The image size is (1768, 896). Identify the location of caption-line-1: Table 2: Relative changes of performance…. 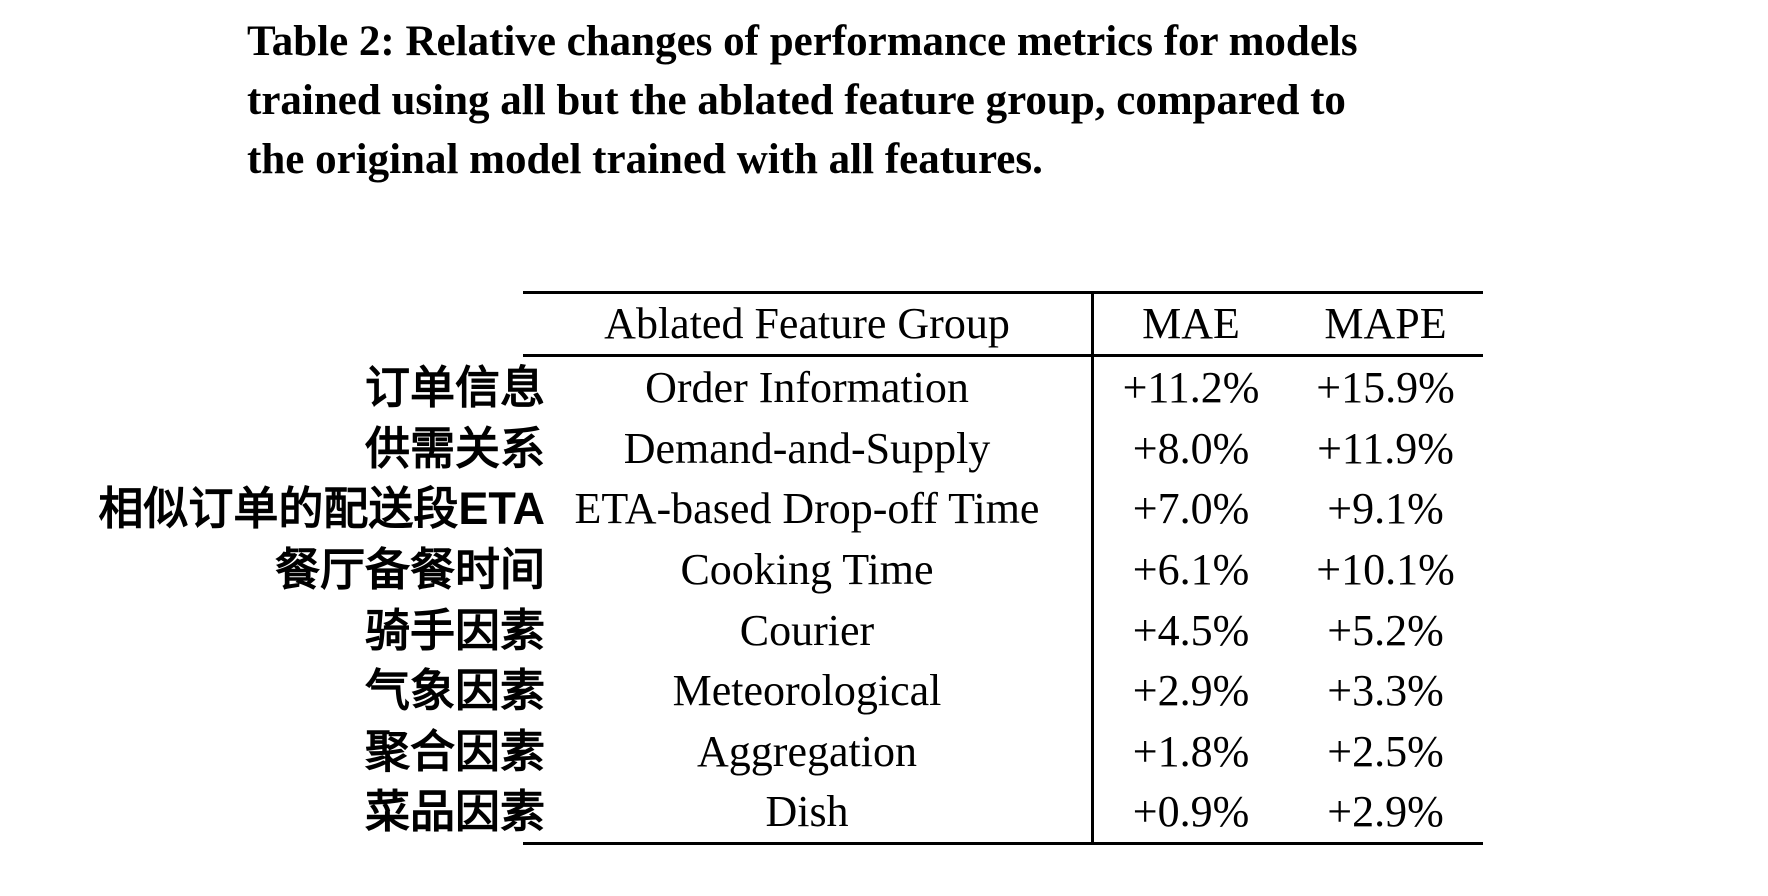
(802, 41).